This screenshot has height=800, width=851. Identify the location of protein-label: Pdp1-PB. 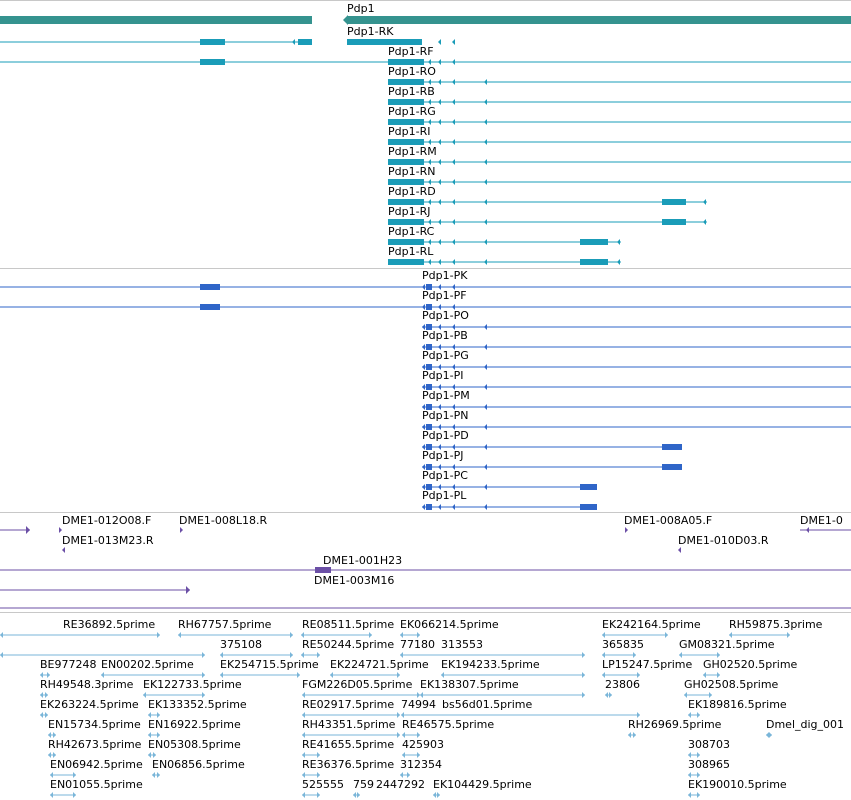
(445, 335).